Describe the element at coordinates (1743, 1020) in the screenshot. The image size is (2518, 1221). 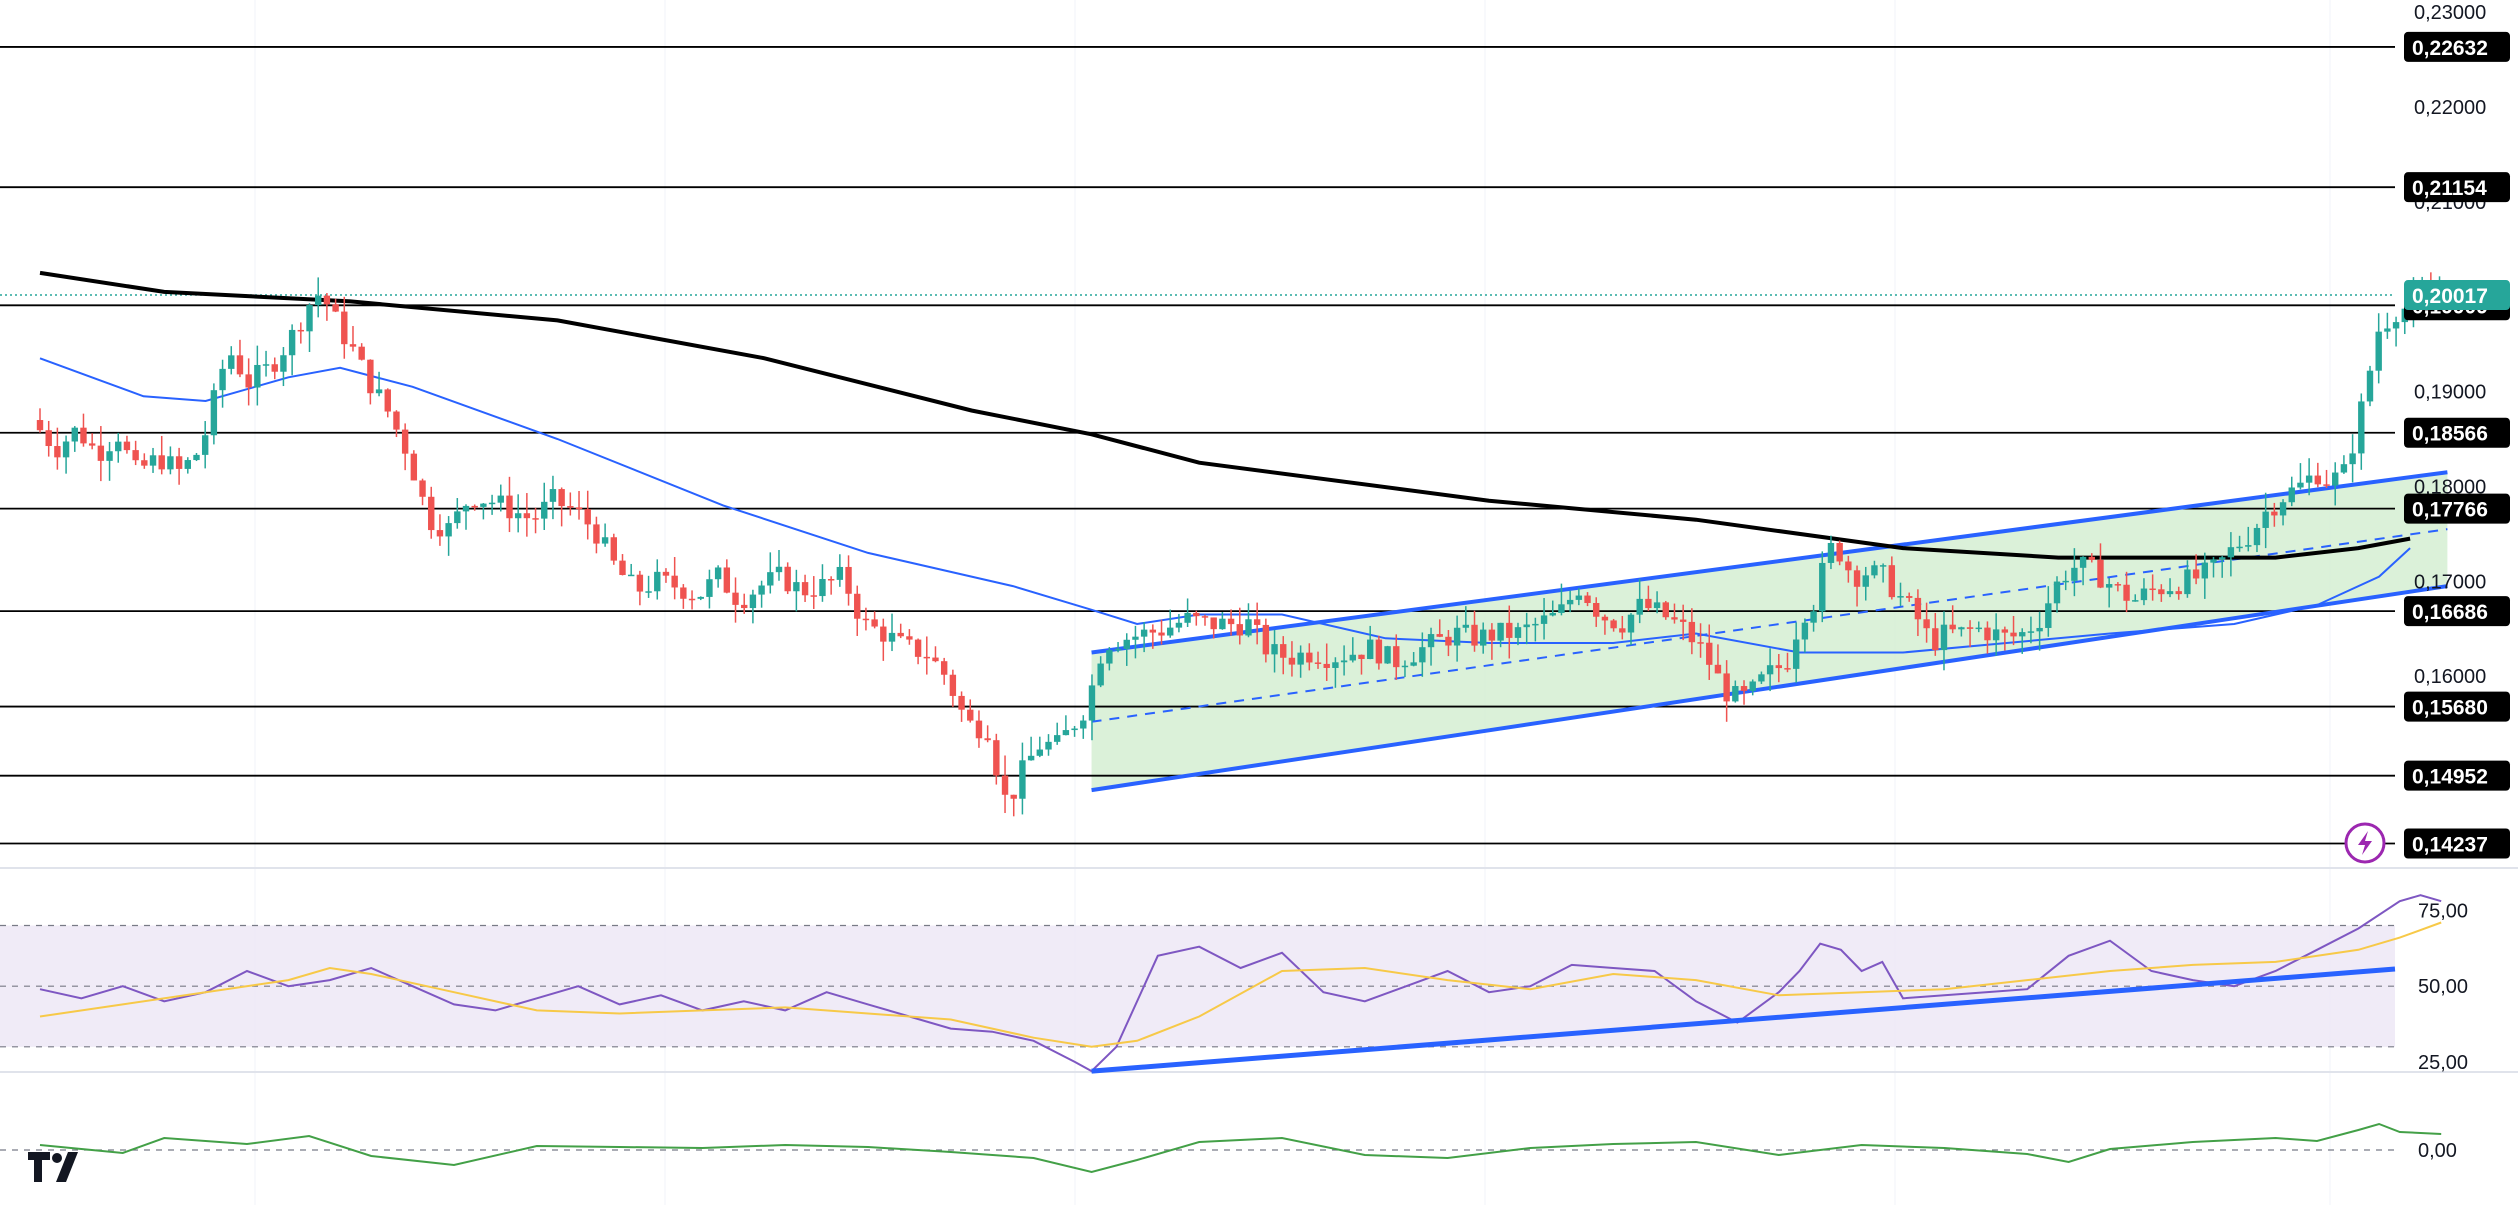
I see `rsi-trendline` at that location.